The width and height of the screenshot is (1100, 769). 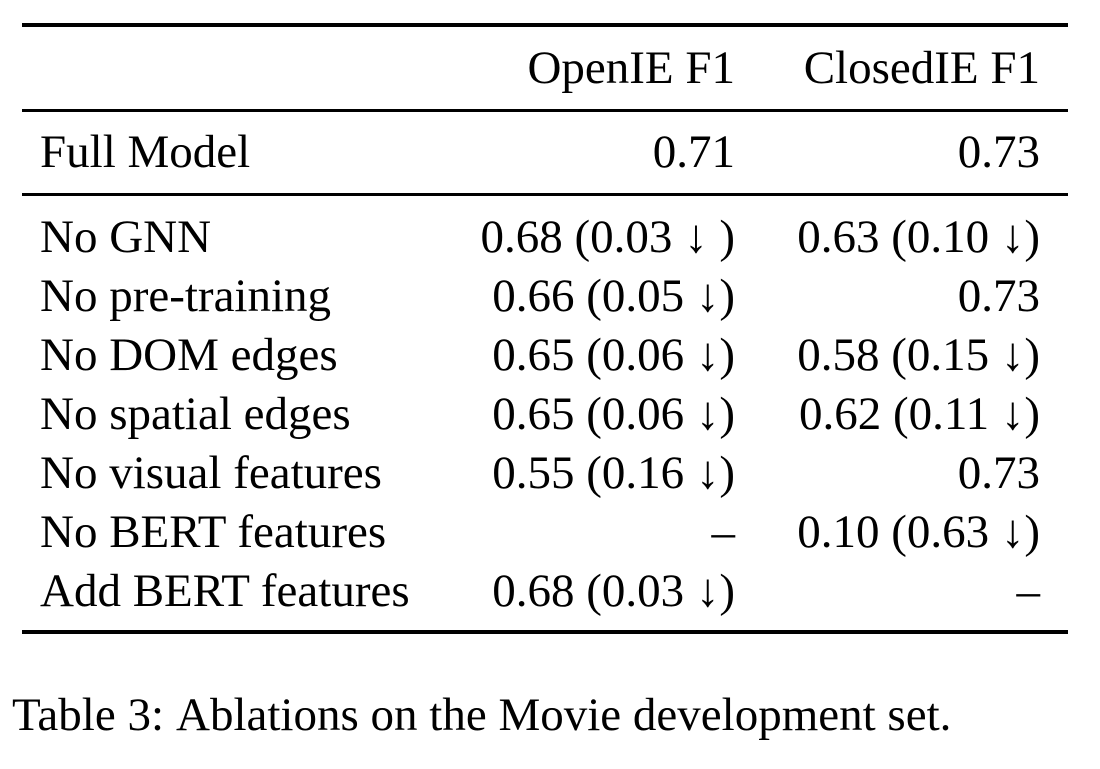 I want to click on table-header-row: OpenIE F1 ClosedIE F1, so click(x=545, y=68).